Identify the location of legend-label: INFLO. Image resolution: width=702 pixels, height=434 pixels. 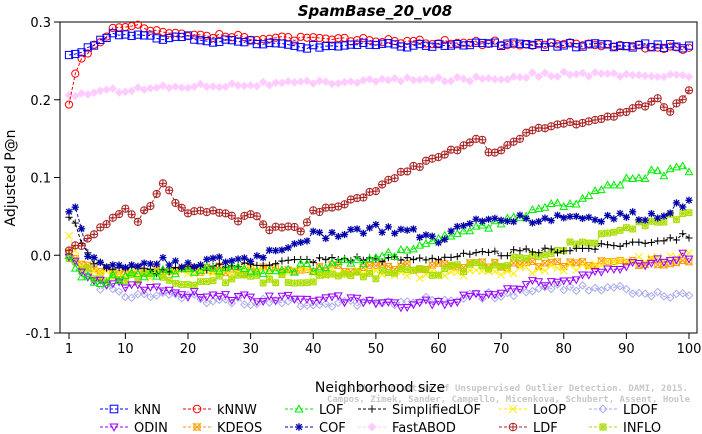
(642, 427).